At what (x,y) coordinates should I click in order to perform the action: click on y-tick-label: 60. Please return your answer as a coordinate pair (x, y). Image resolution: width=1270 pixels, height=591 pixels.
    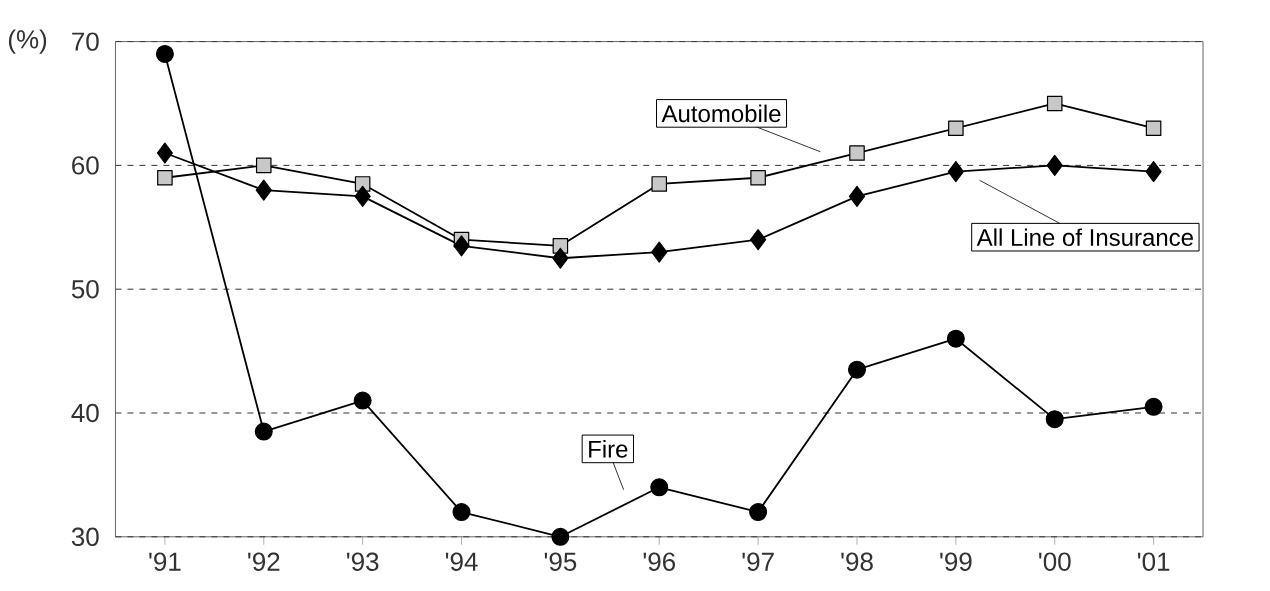
    Looking at the image, I should click on (85, 165).